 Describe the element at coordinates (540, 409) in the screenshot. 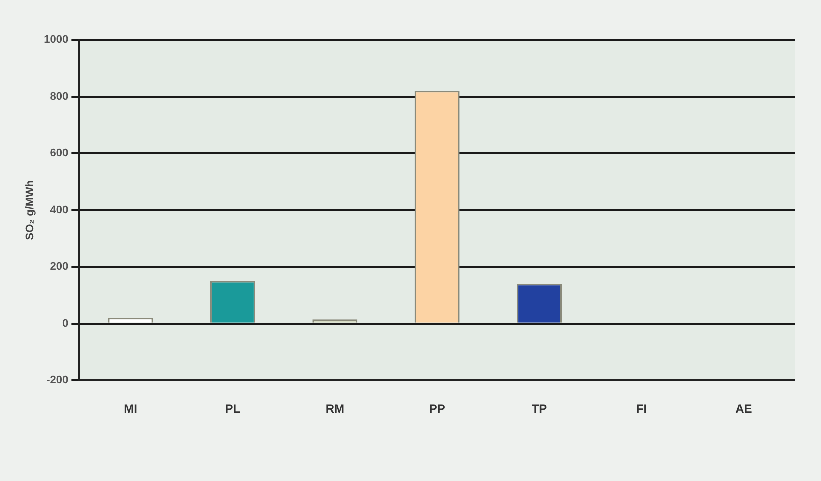

I see `x-tick-label: TP` at that location.